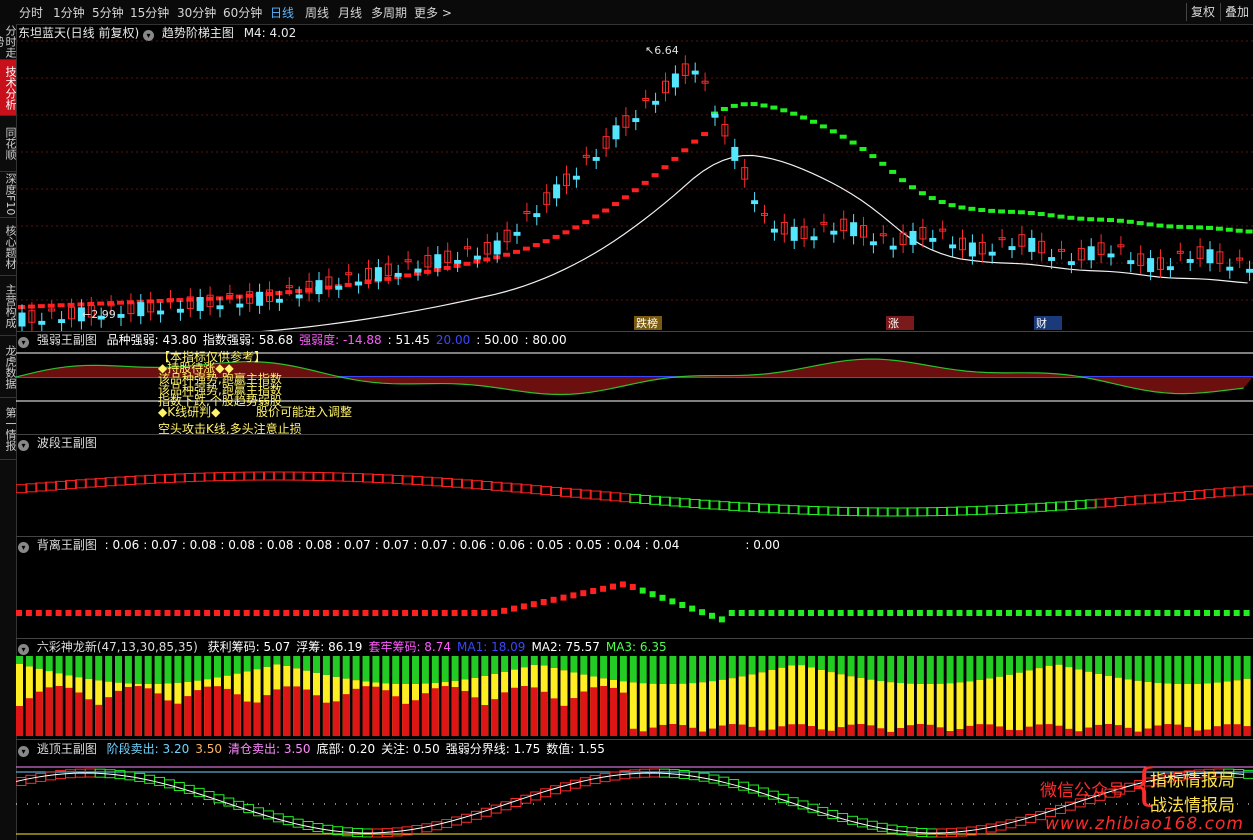 This screenshot has height=840, width=1253. Describe the element at coordinates (23, 342) in the screenshot. I see `panel1-settings-icon: ▾` at that location.